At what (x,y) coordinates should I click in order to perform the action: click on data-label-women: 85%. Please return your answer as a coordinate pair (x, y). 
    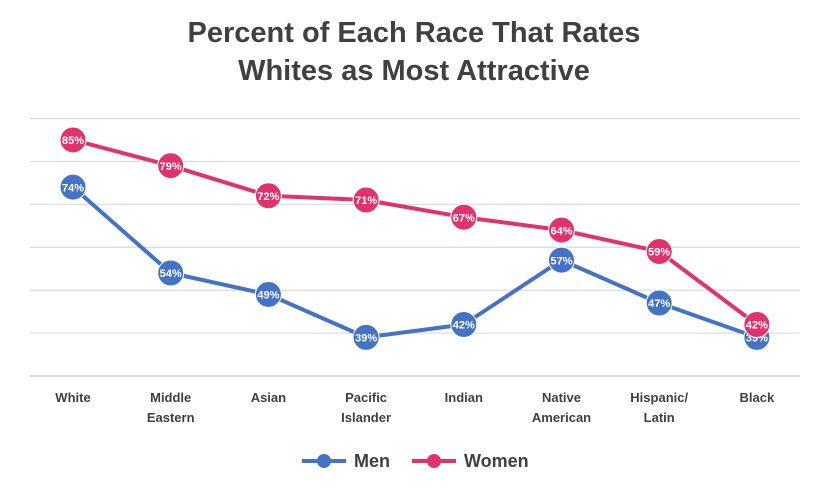
    Looking at the image, I should click on (73, 141).